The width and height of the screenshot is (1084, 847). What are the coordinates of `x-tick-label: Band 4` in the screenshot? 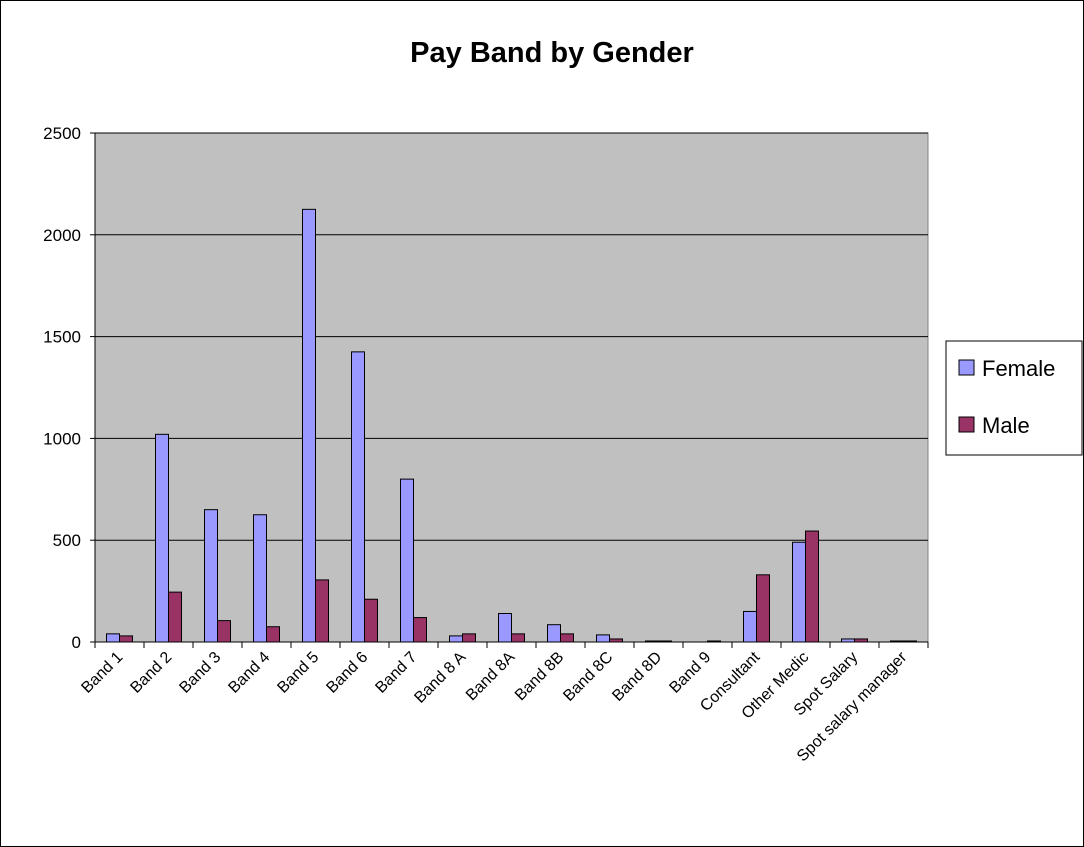 It's located at (249, 673).